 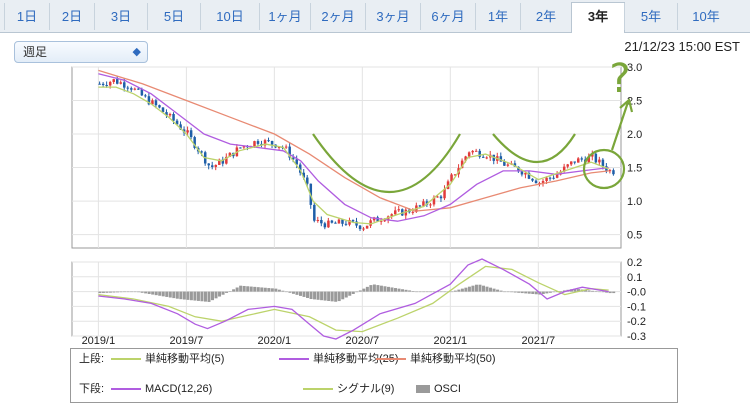 What do you see at coordinates (705, 16) in the screenshot?
I see `tab-14: 10年` at bounding box center [705, 16].